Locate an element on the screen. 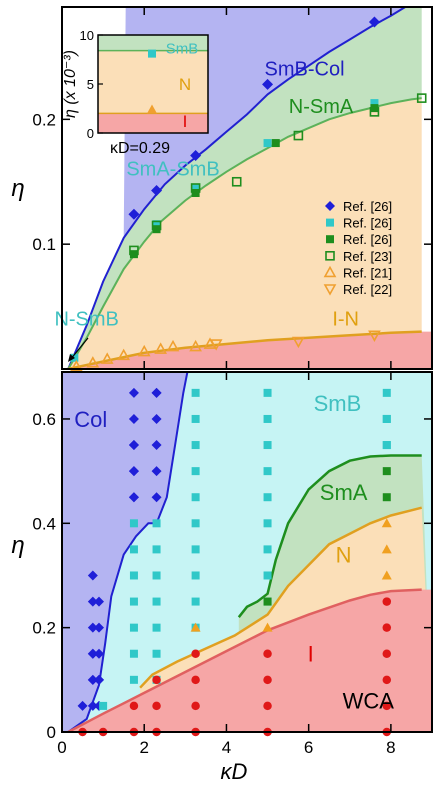 Image resolution: width=435 pixels, height=788 pixels. bottom-region-label-3: N is located at coordinates (344, 554).